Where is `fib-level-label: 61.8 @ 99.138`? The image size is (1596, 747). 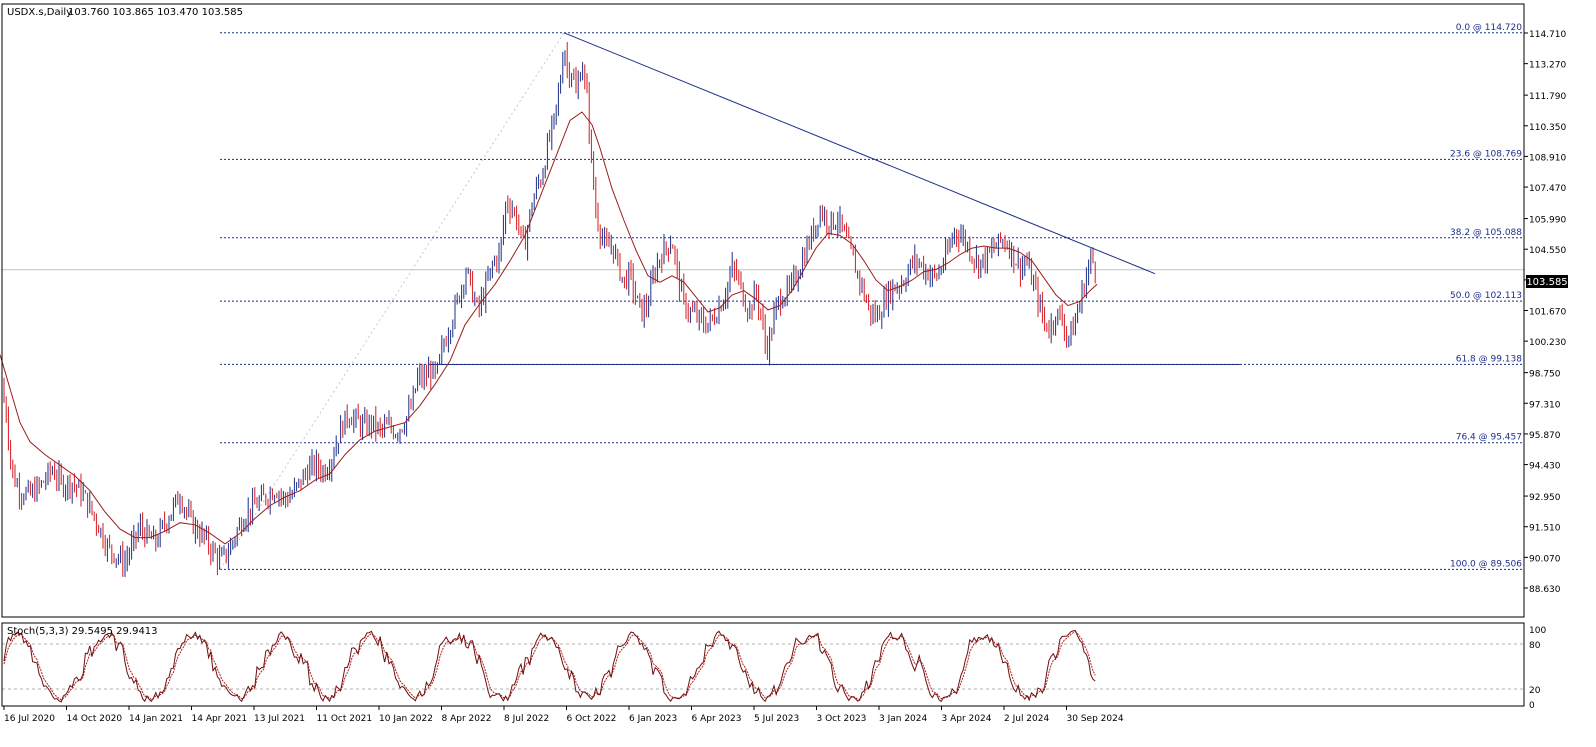 fib-level-label: 61.8 @ 99.138 is located at coordinates (1489, 359).